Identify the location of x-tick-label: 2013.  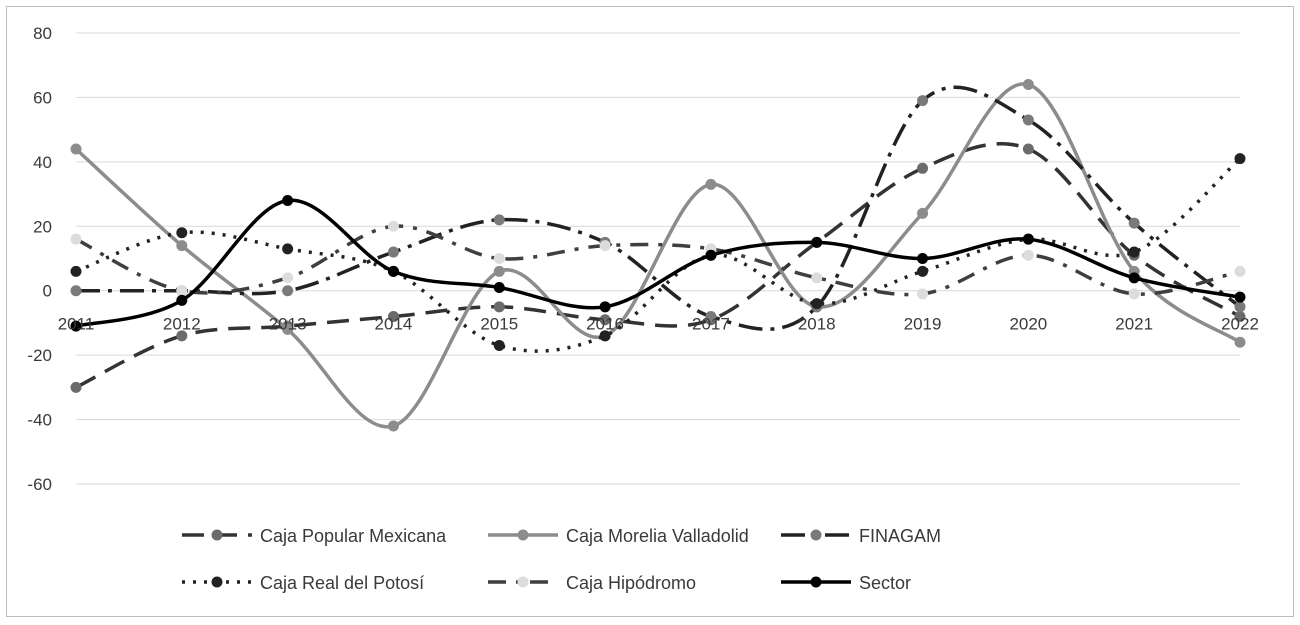
(288, 324).